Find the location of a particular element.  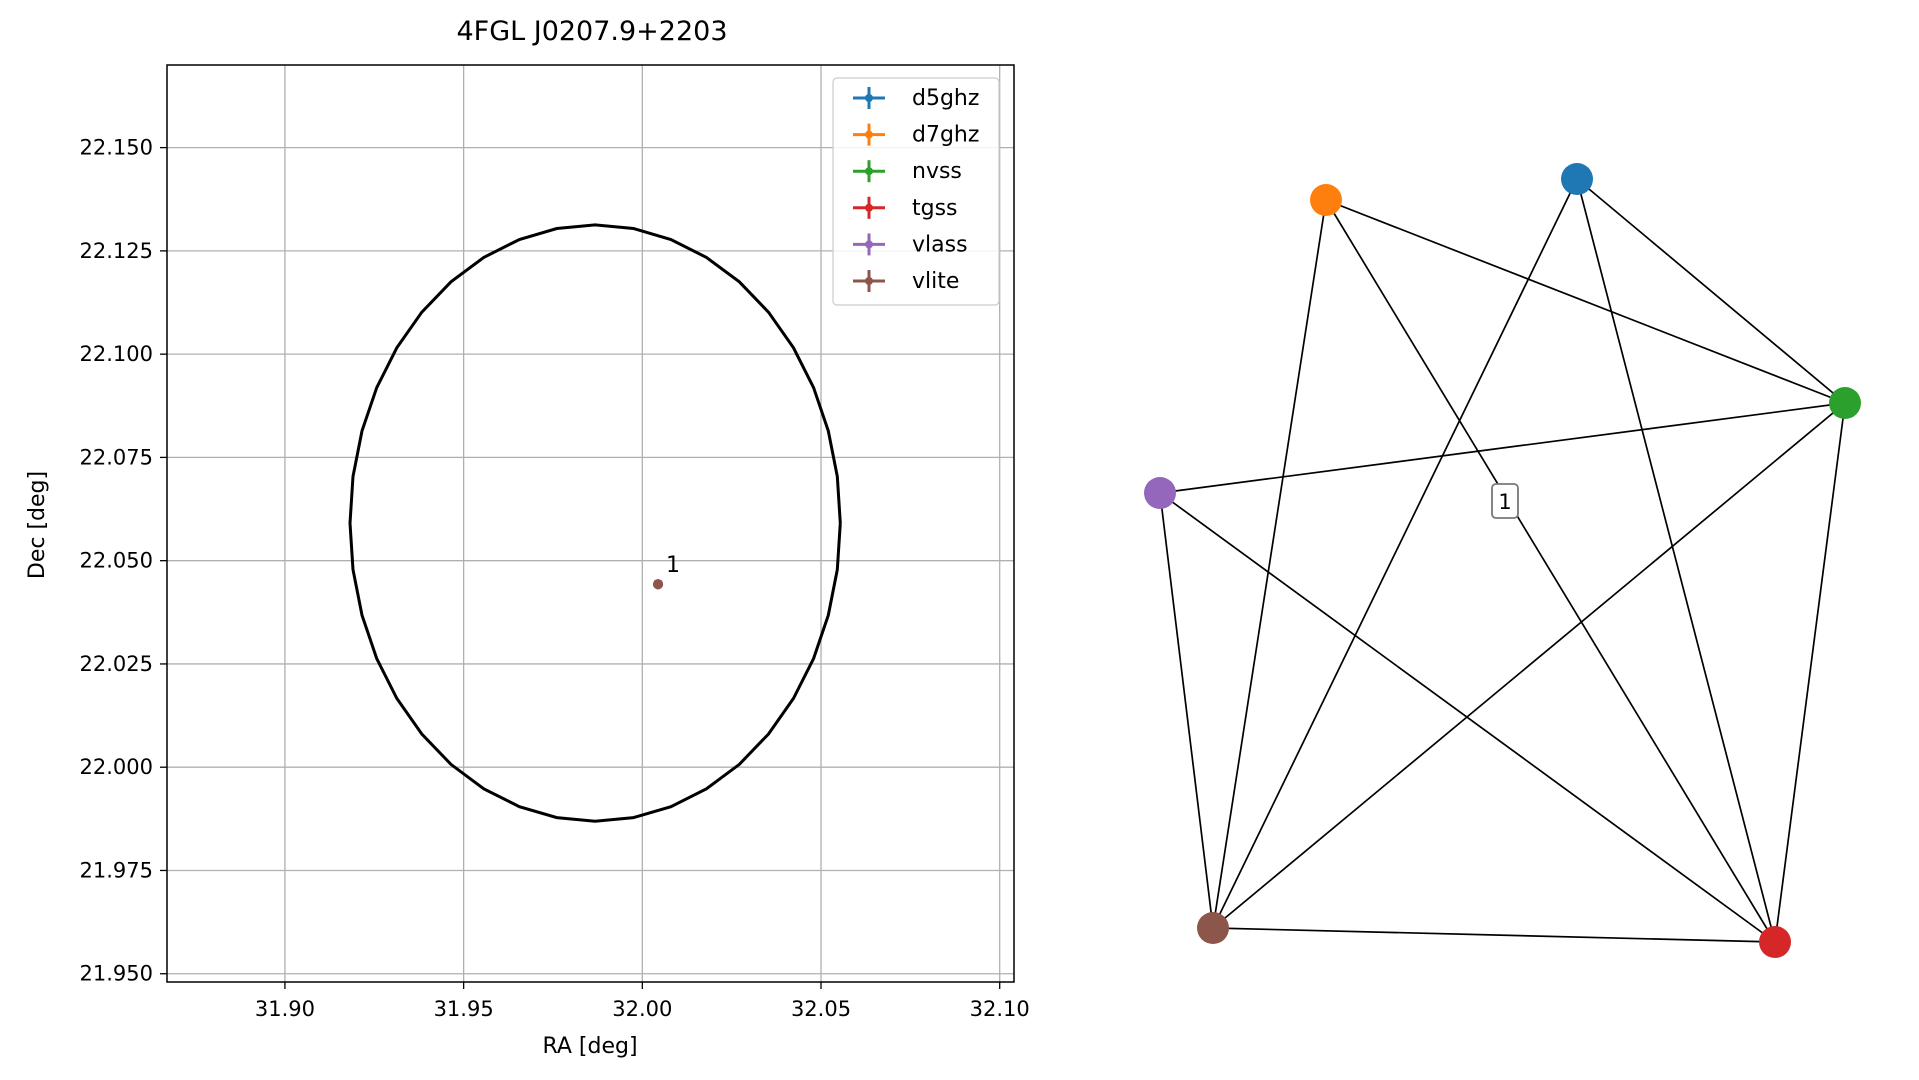

chart-title: 4FGL J0207.9+2203 is located at coordinates (591, 31).